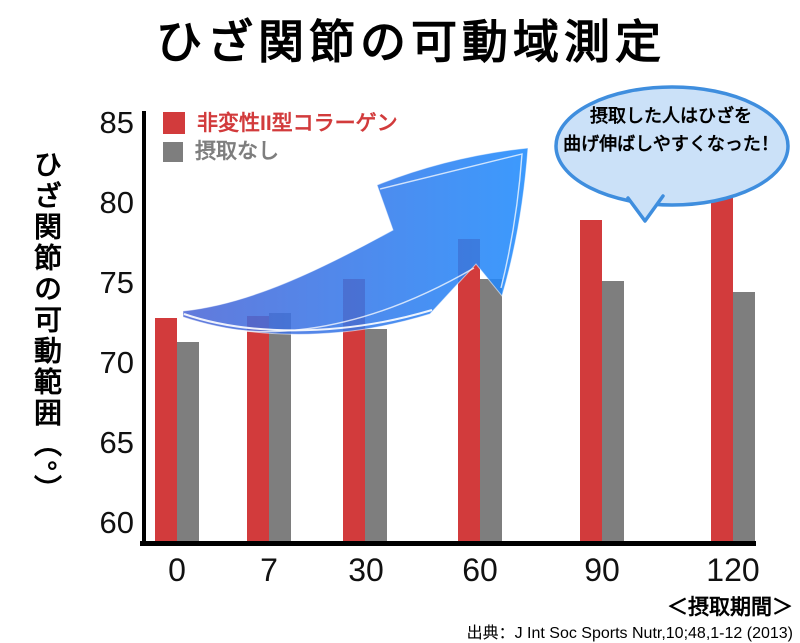  Describe the element at coordinates (448, 543) in the screenshot. I see `x-axis-line` at that location.